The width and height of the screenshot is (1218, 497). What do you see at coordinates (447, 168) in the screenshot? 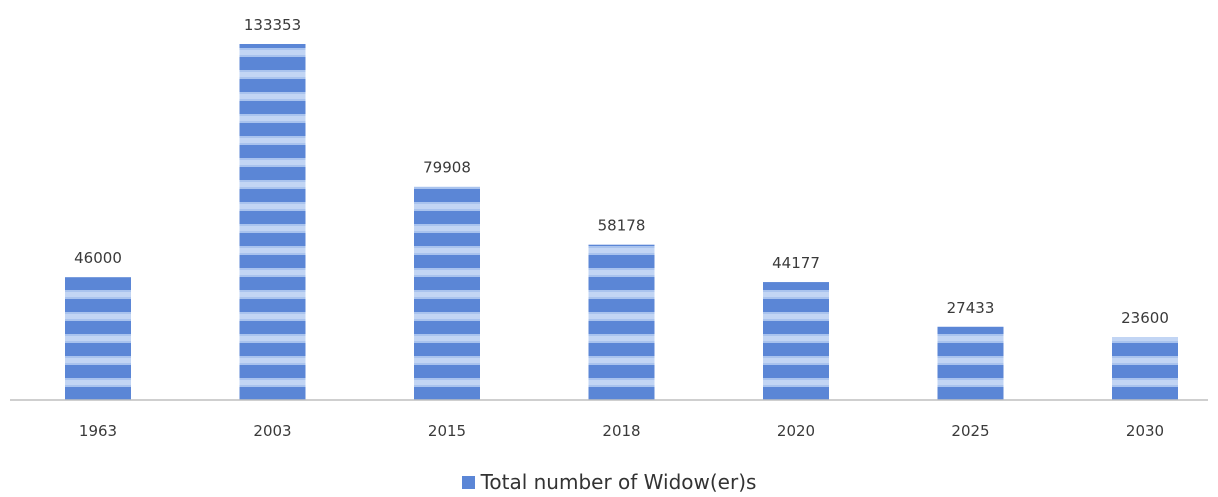
I see `data-label-2015: 79908` at bounding box center [447, 168].